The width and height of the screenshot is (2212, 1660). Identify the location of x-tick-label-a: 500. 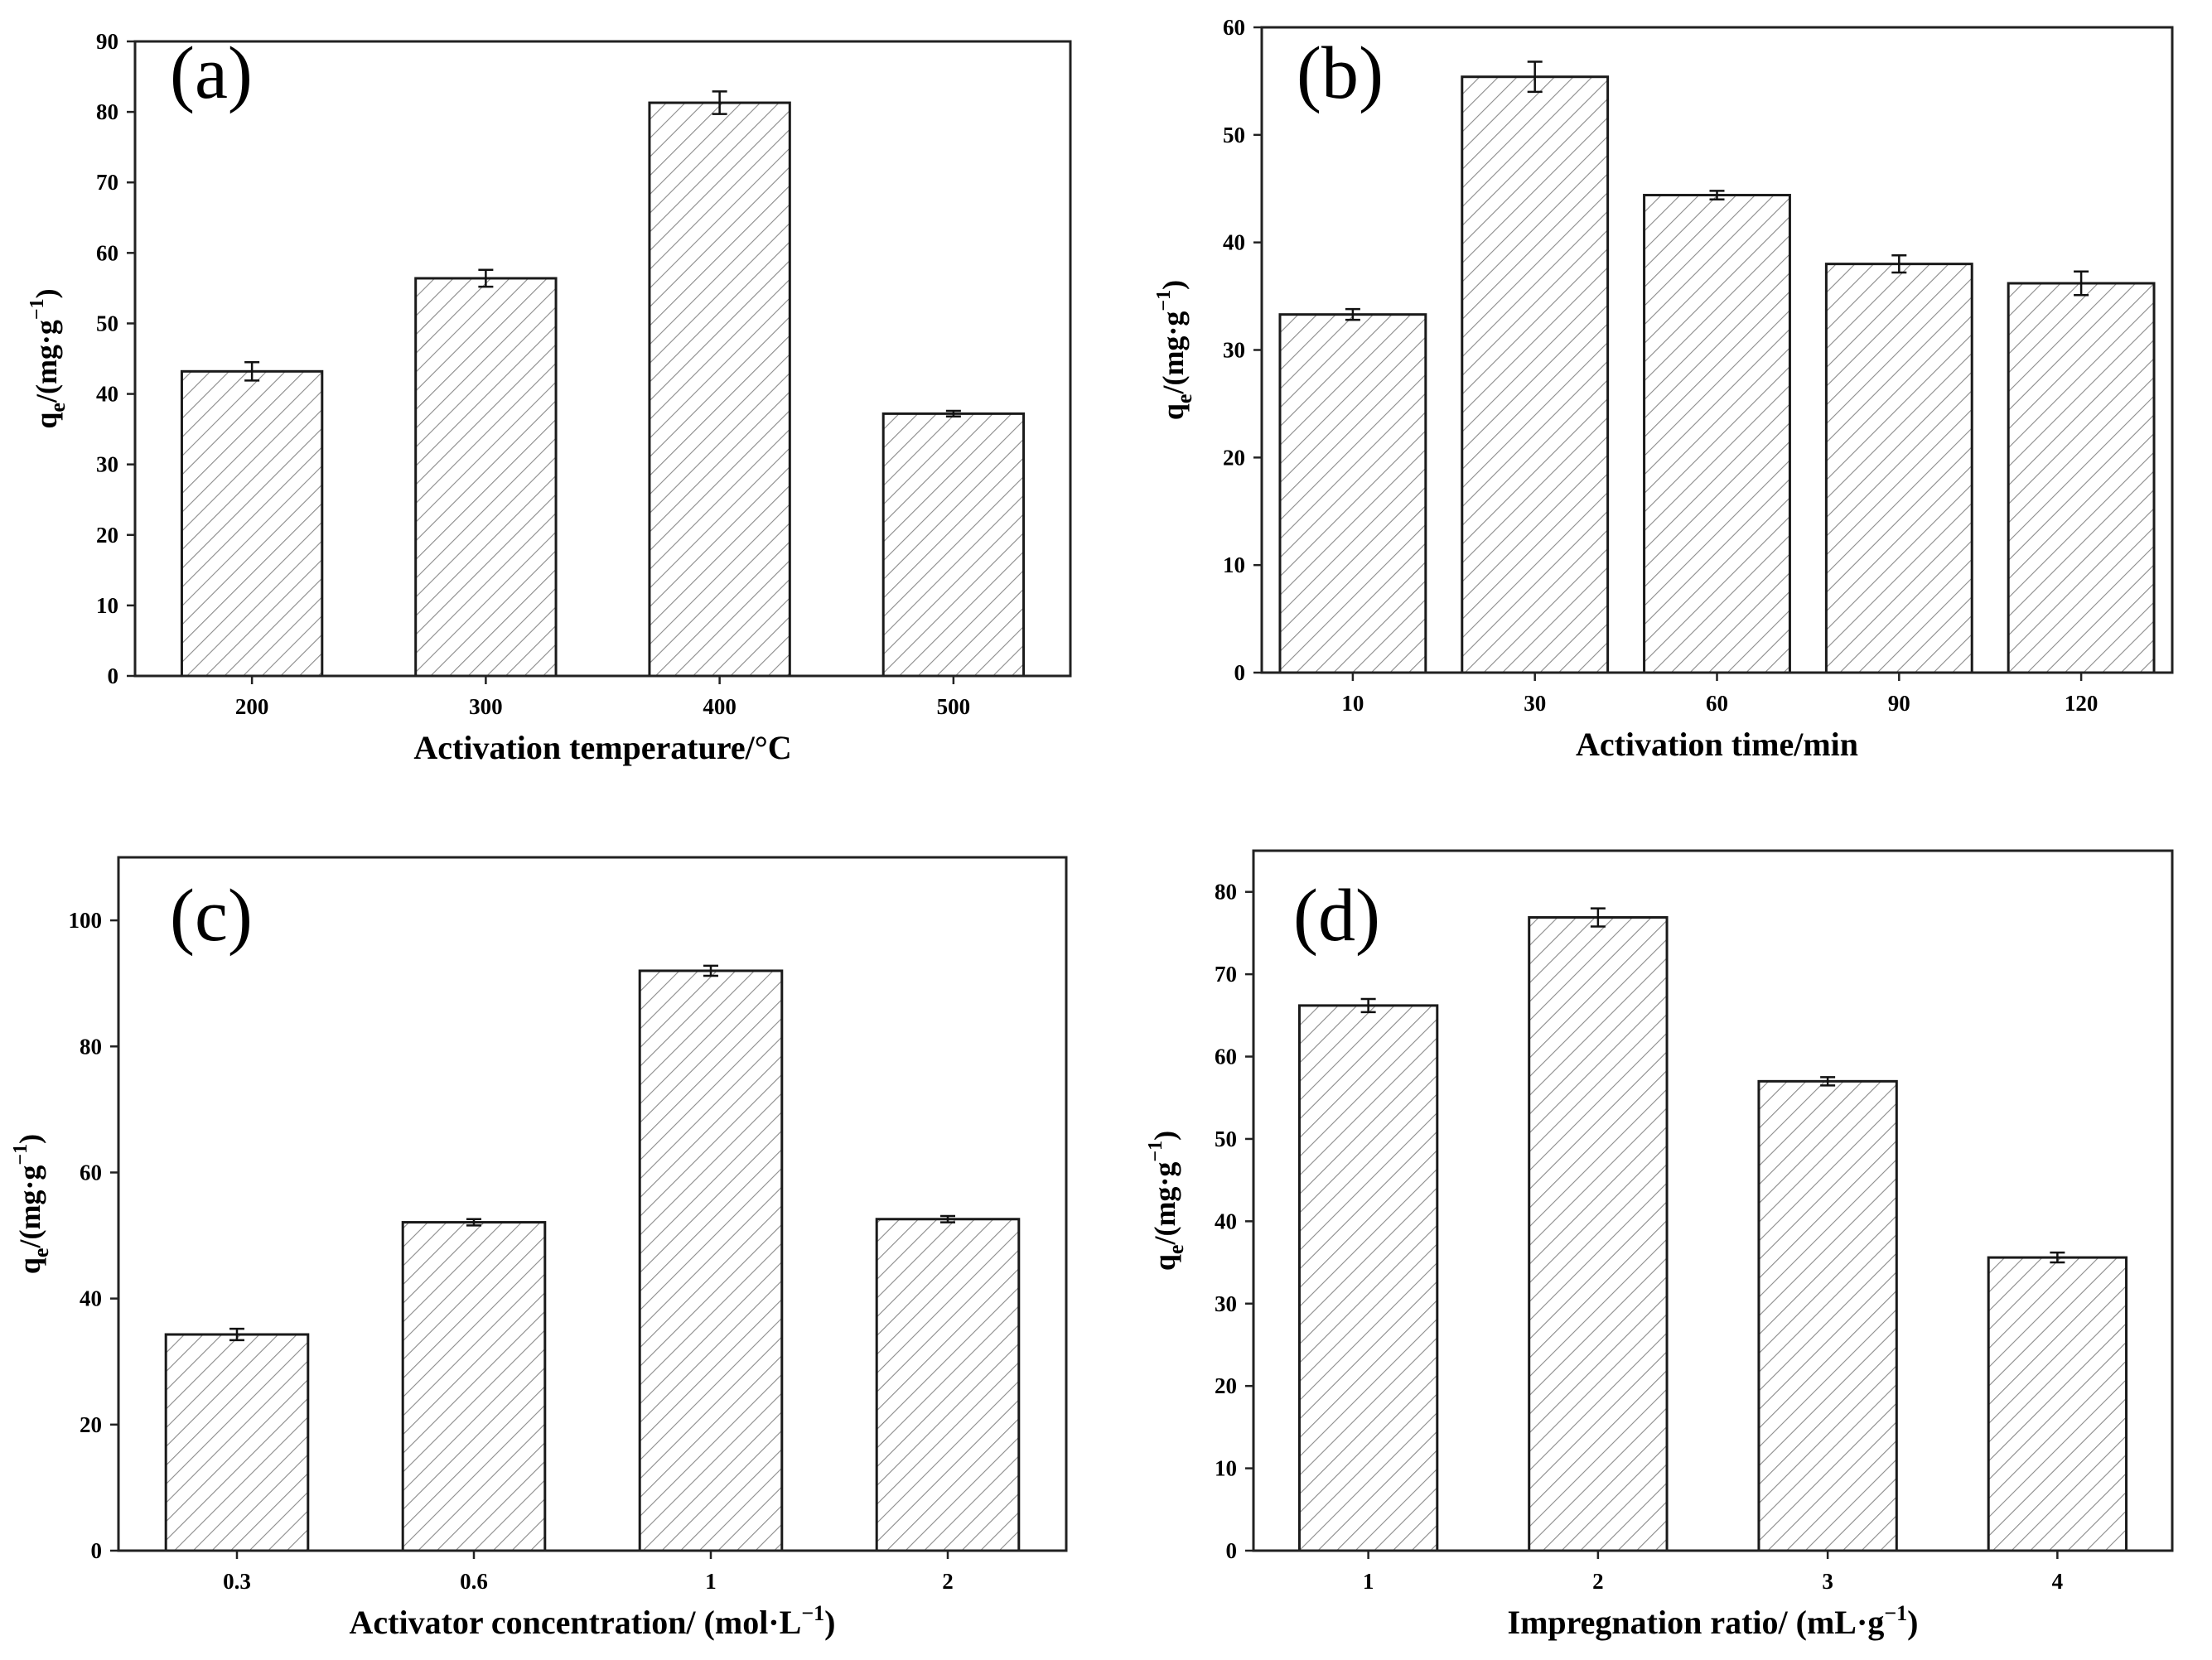
(954, 706).